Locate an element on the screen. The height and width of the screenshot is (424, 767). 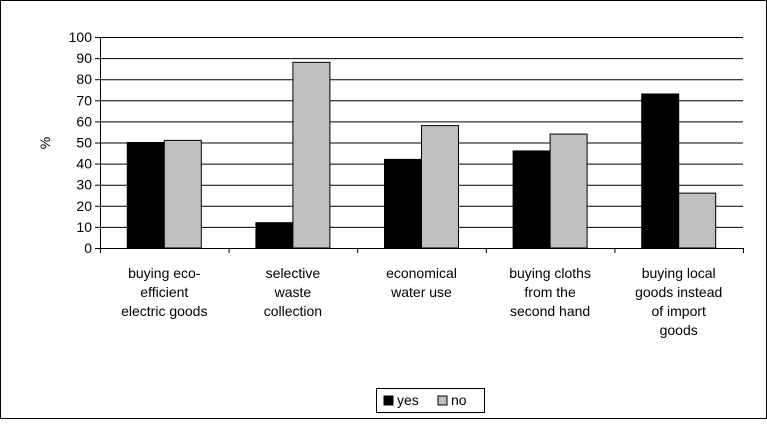
legend-swatch-yes is located at coordinates (388, 400).